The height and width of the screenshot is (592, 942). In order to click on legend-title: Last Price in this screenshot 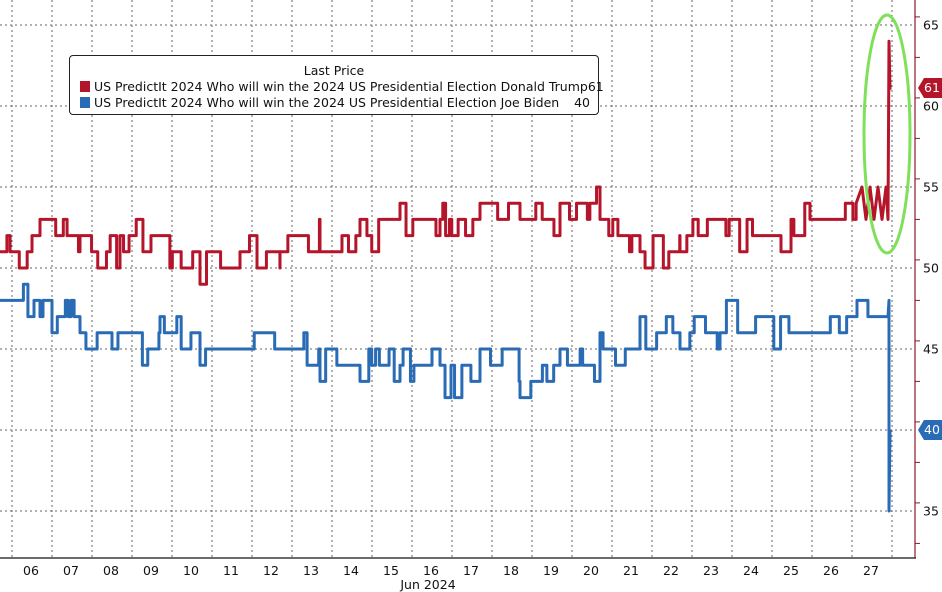, I will do `click(334, 70)`.